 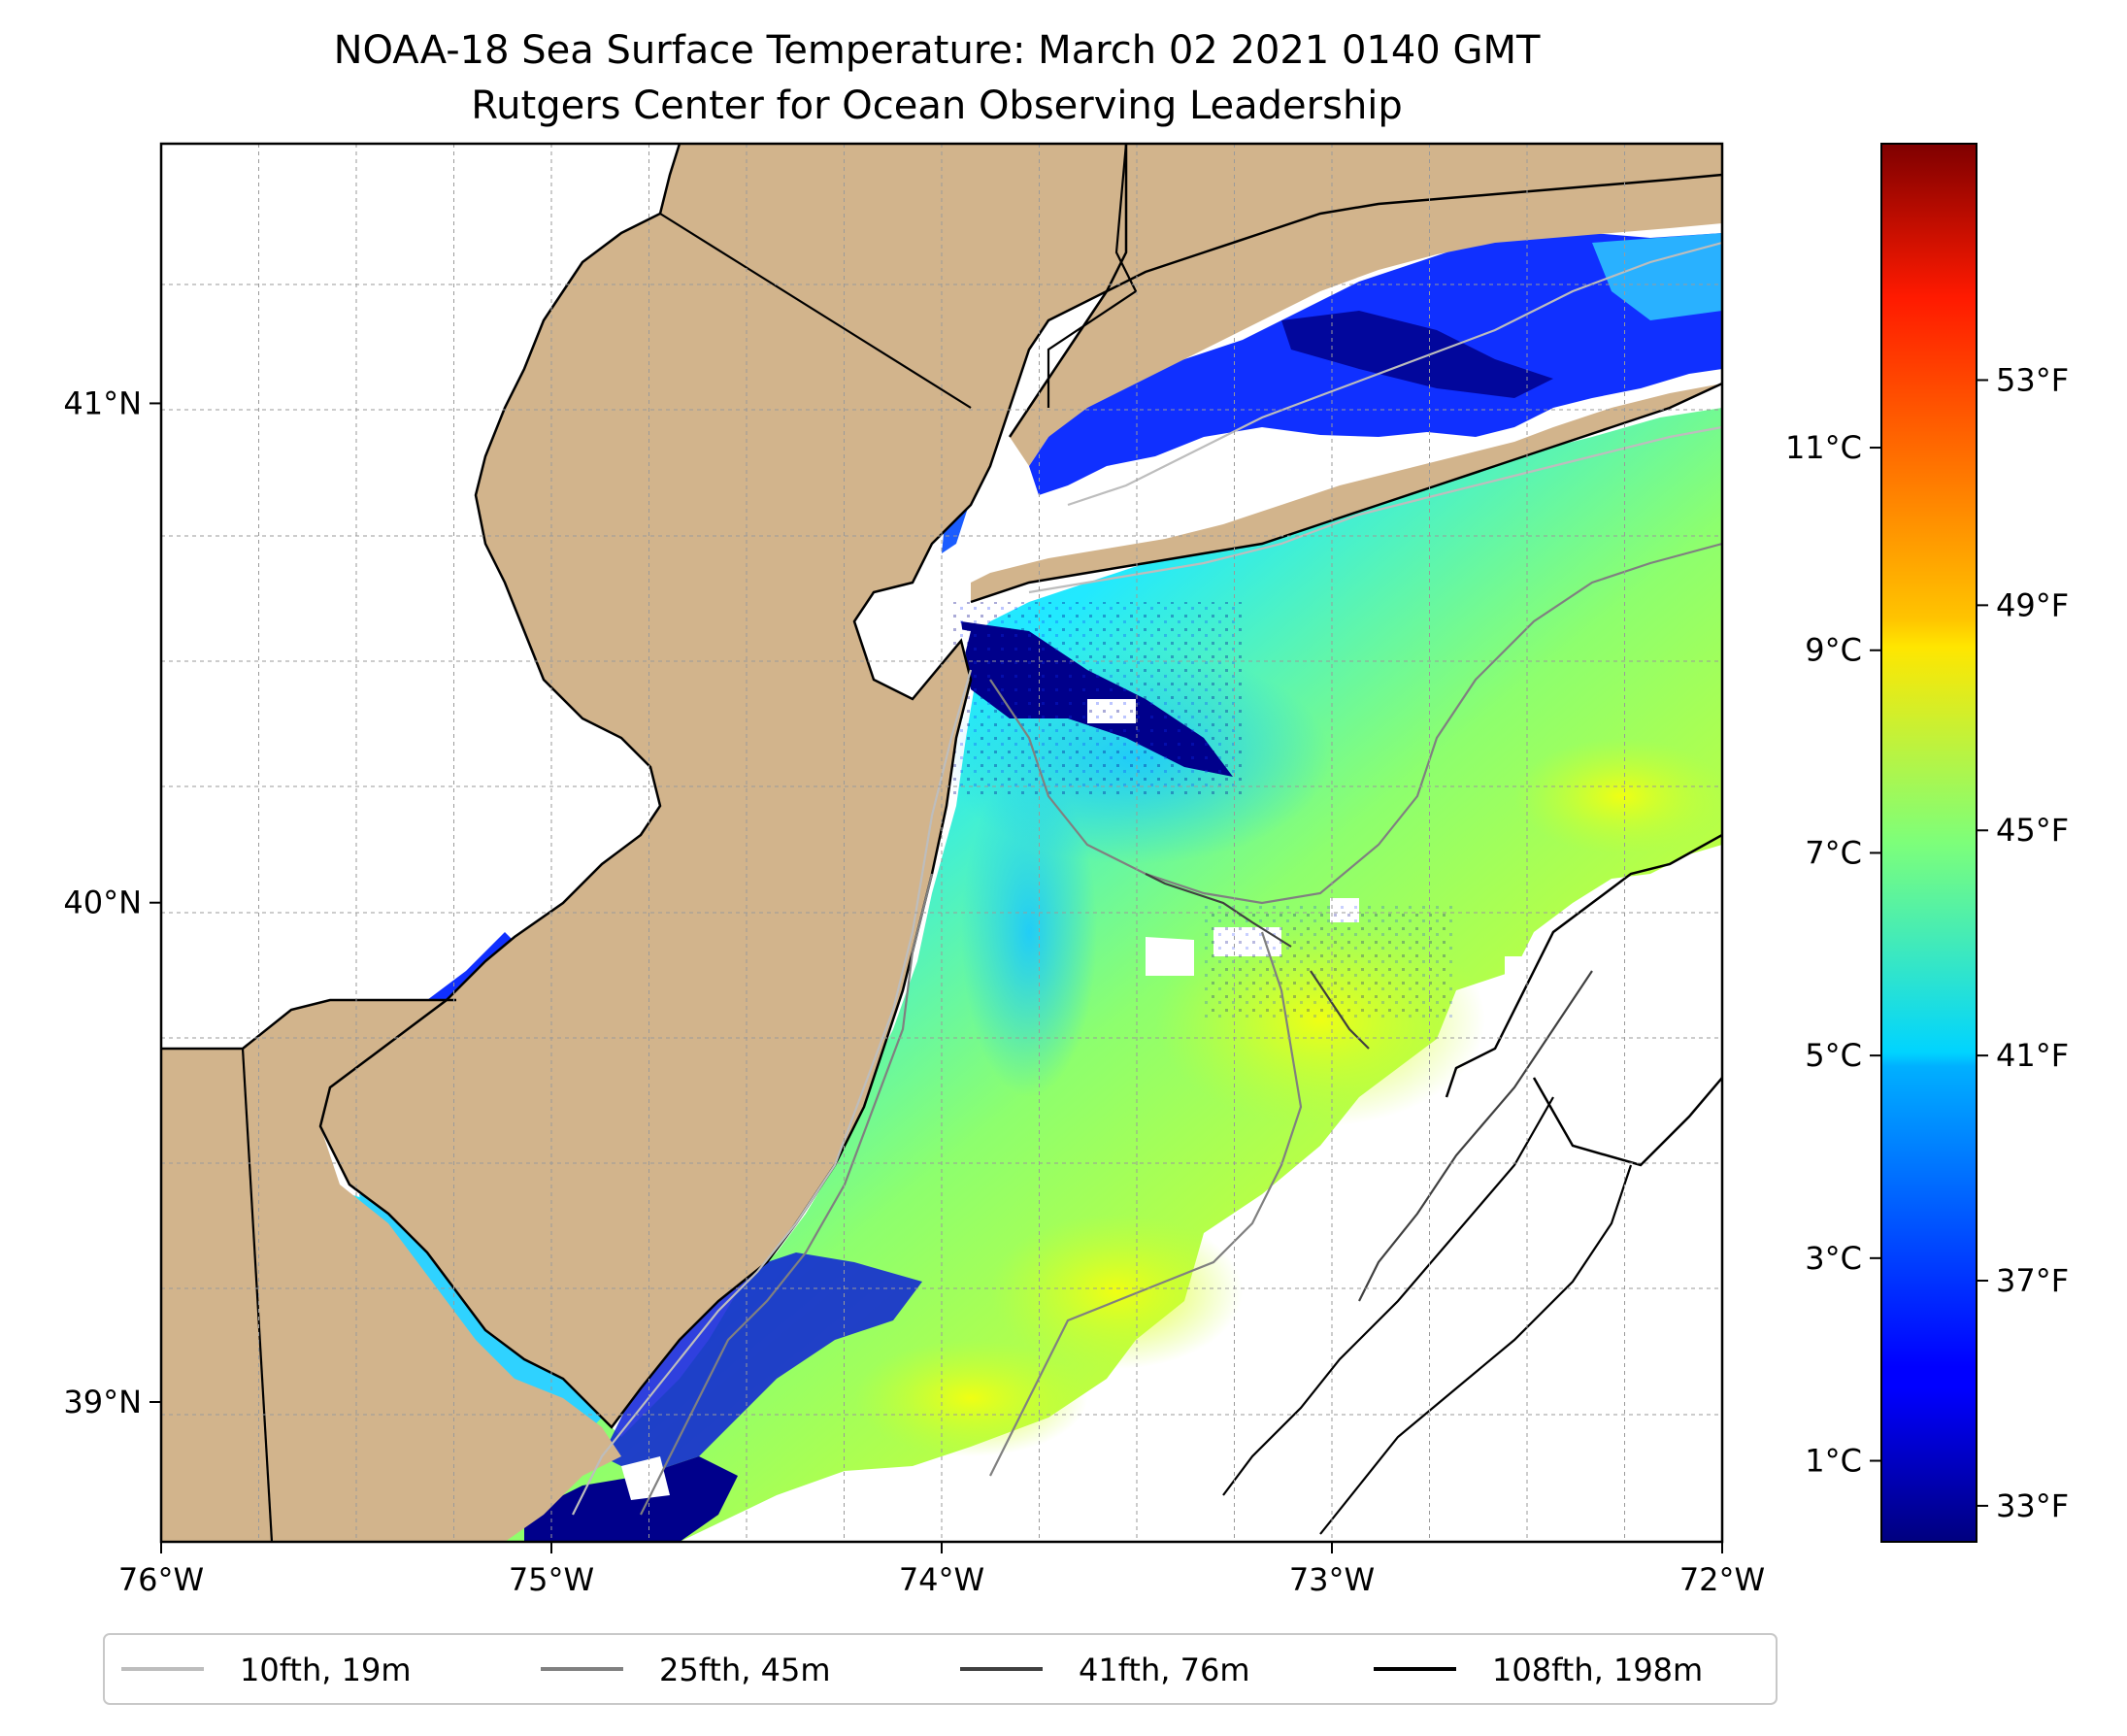 What do you see at coordinates (1388, 1296) in the screenshot?
I see `isobath-108fth` at bounding box center [1388, 1296].